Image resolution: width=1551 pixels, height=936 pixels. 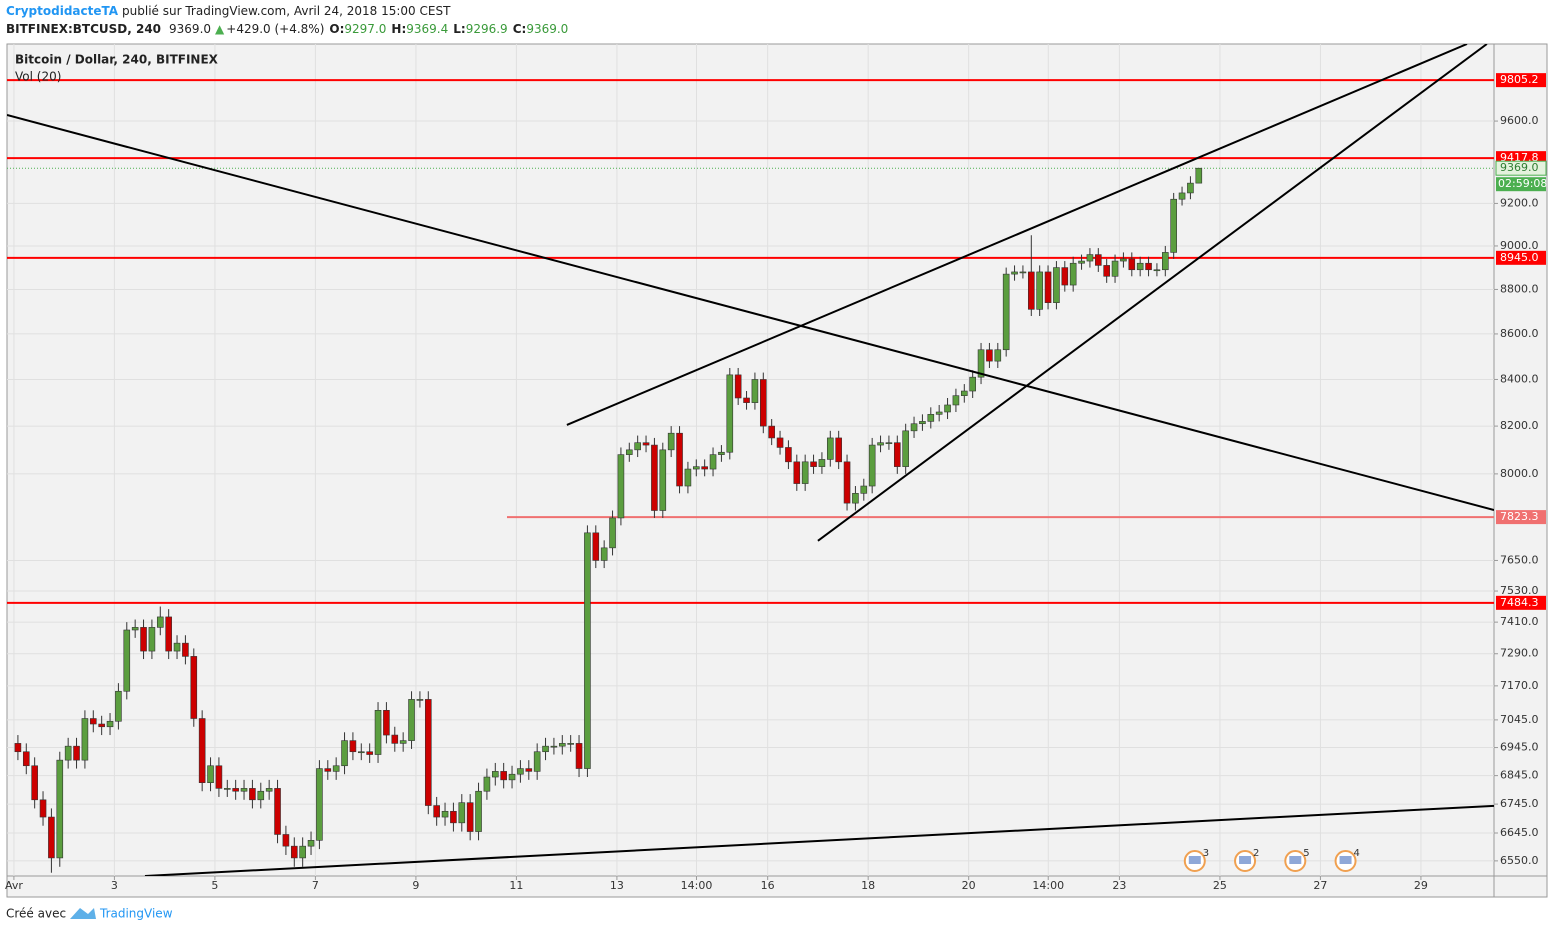 I want to click on level-label: 8945.0, so click(x=1519, y=257).